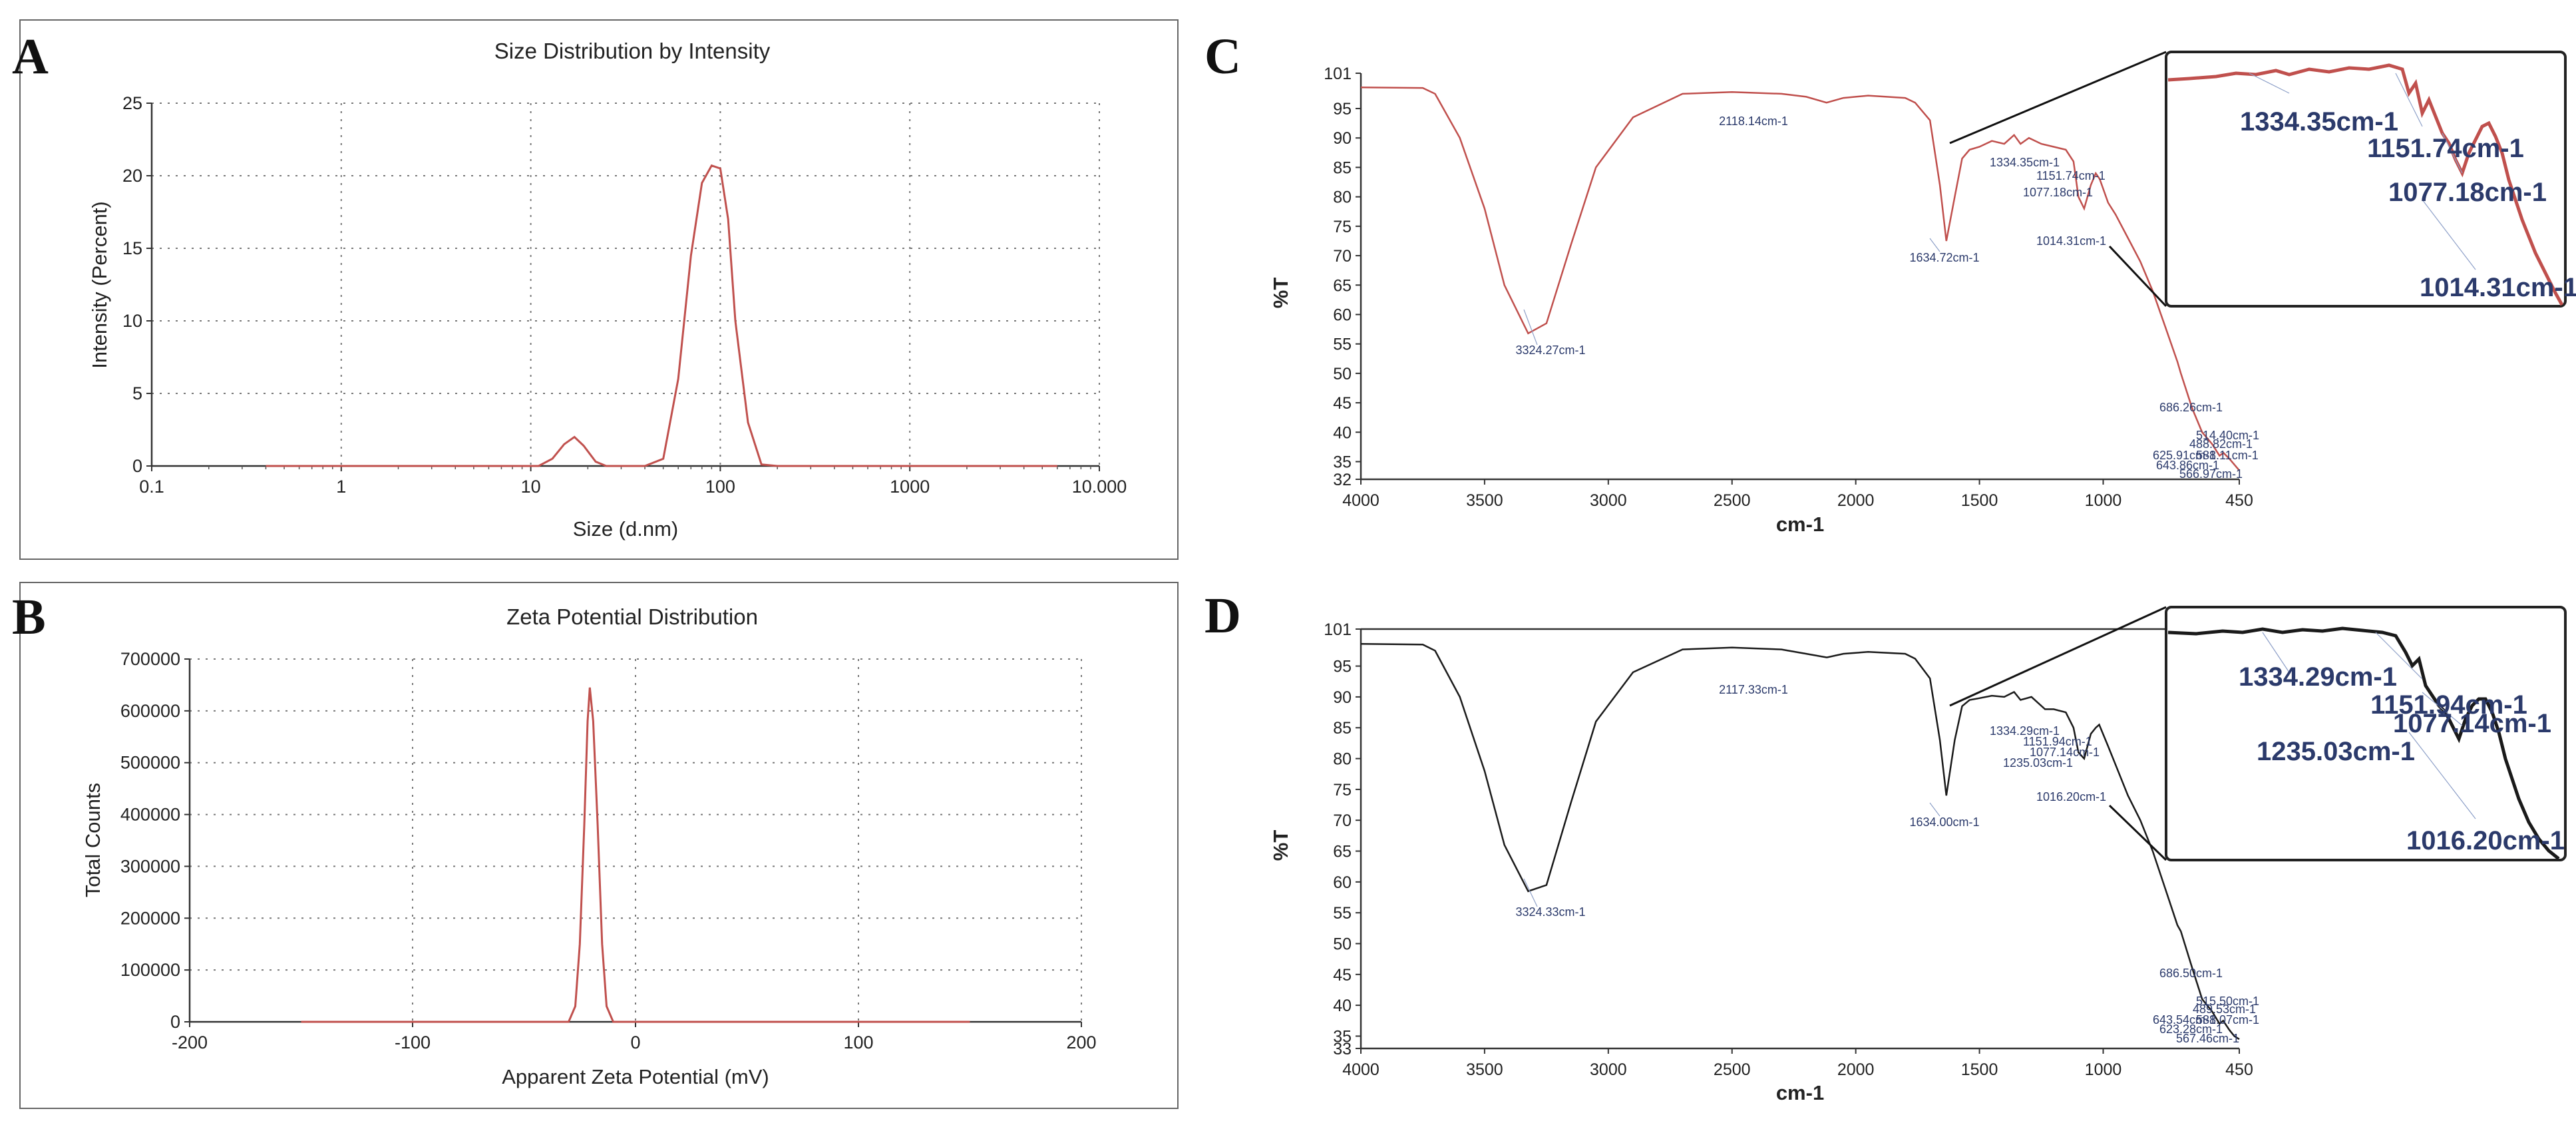 This screenshot has width=2576, height=1129. I want to click on panel-c-letter: C, so click(1222, 57).